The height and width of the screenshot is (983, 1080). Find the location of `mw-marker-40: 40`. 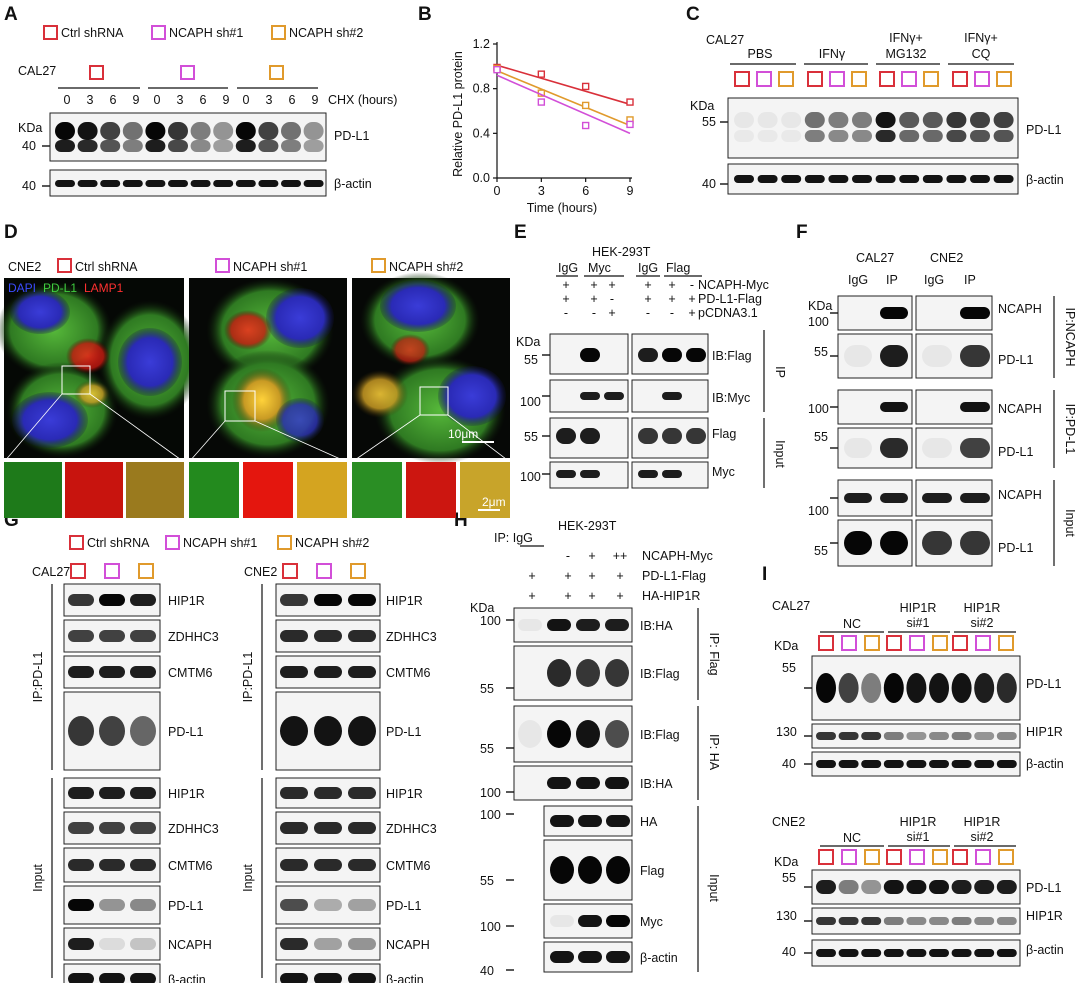

mw-marker-40: 40 is located at coordinates (709, 184).